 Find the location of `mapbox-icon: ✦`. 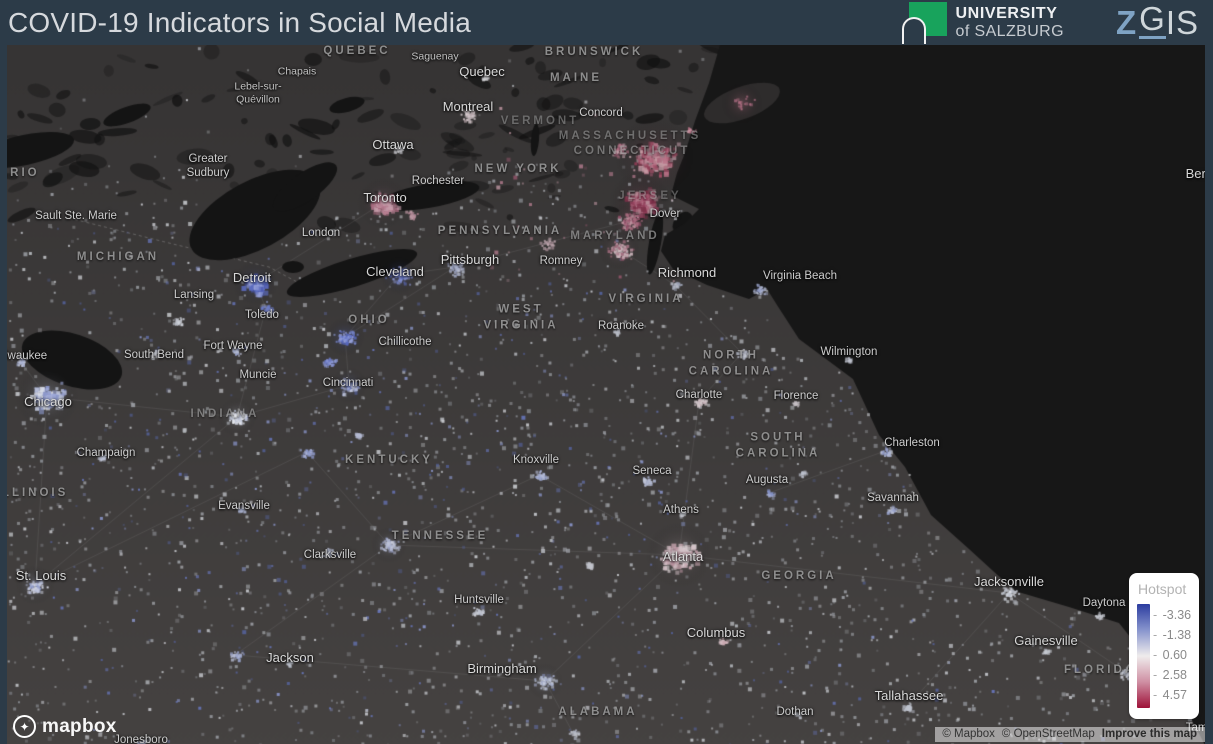

mapbox-icon: ✦ is located at coordinates (24, 726).